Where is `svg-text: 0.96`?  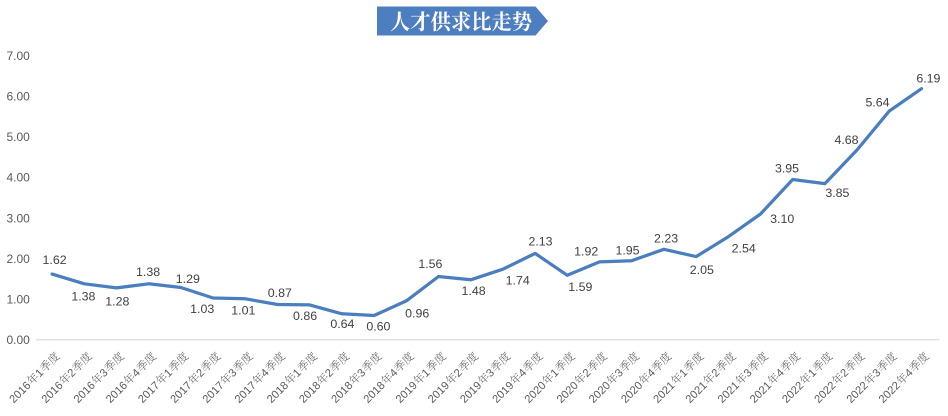 svg-text: 0.96 is located at coordinates (417, 313).